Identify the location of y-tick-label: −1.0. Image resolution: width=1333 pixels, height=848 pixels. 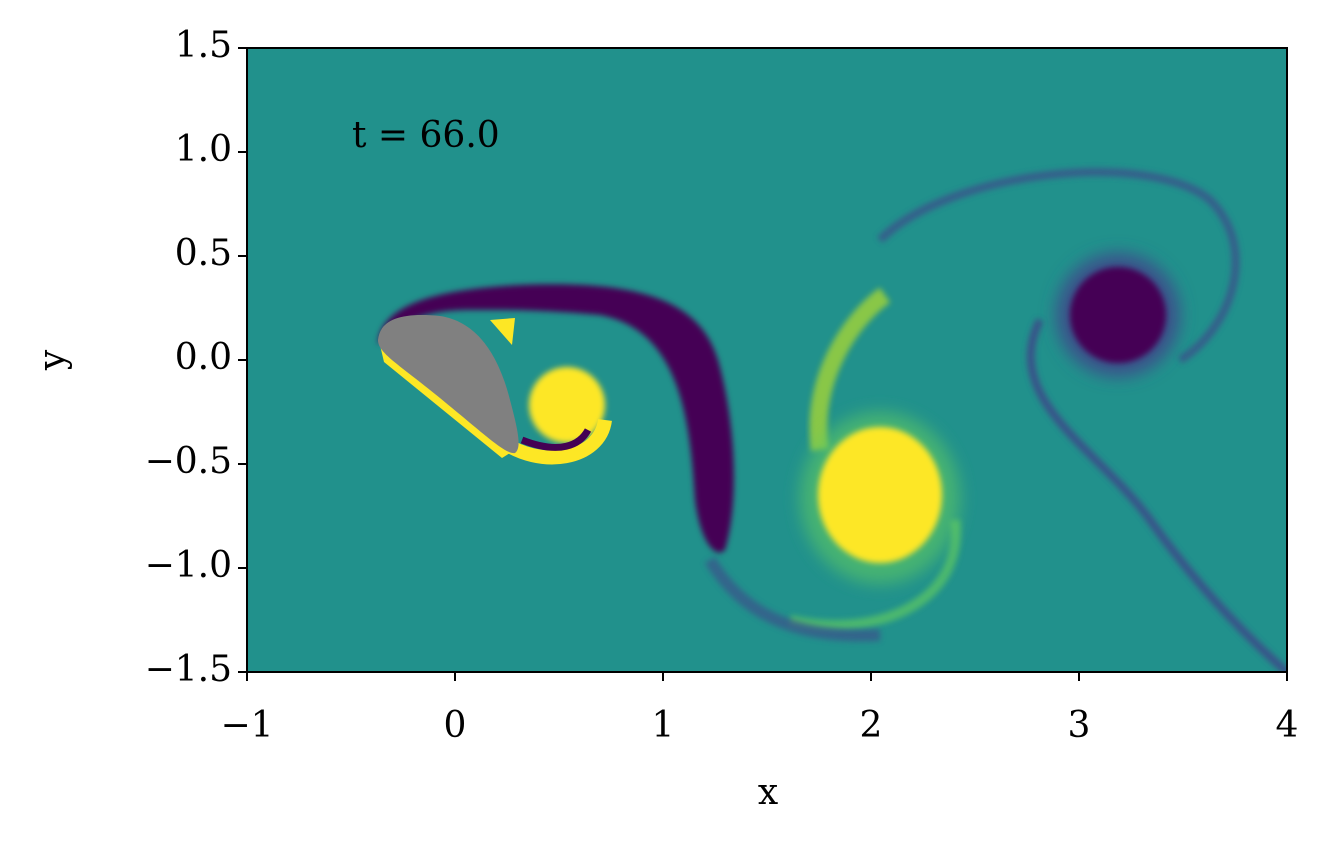
(188, 565).